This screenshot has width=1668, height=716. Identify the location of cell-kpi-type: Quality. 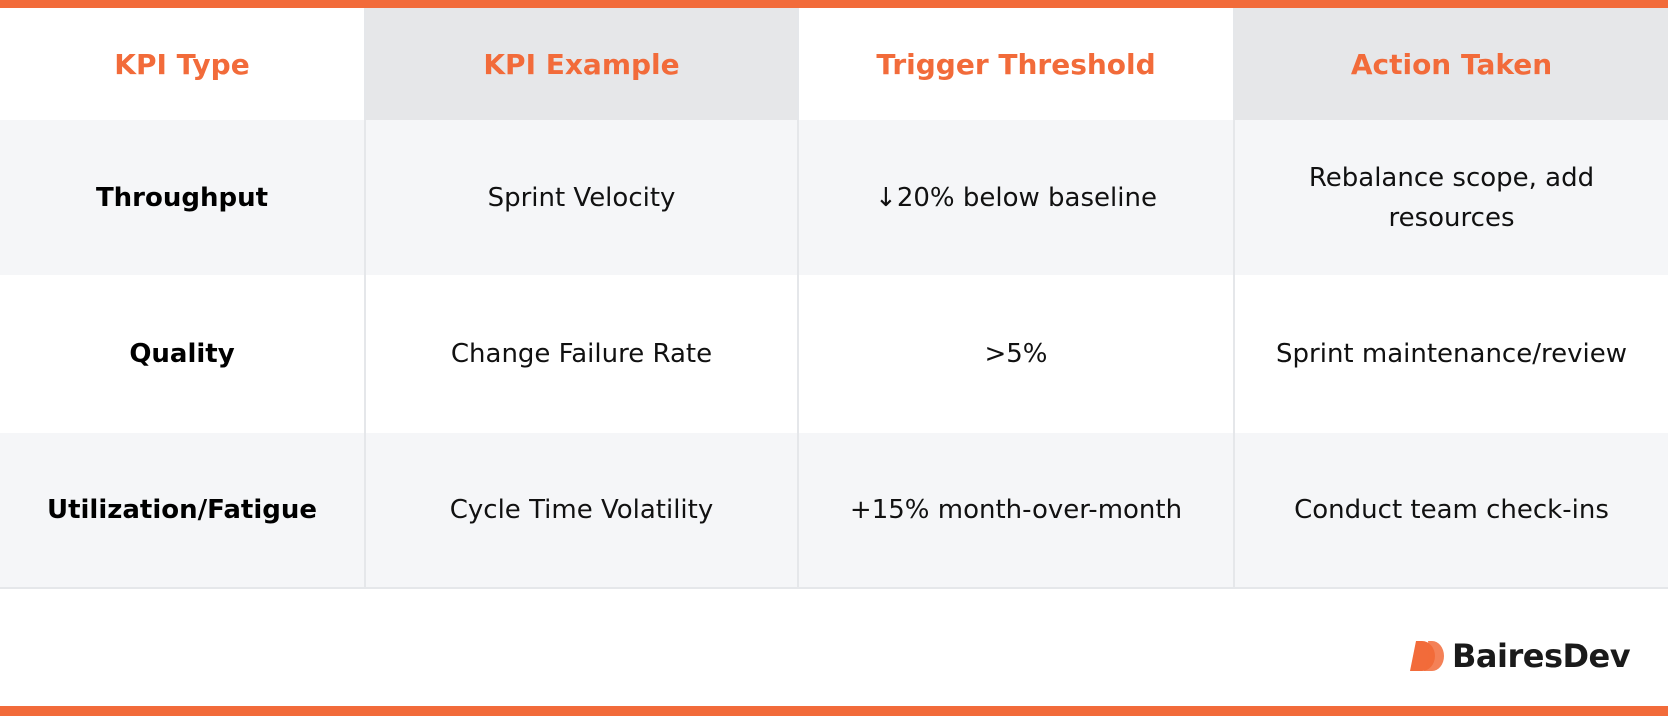
(183, 354).